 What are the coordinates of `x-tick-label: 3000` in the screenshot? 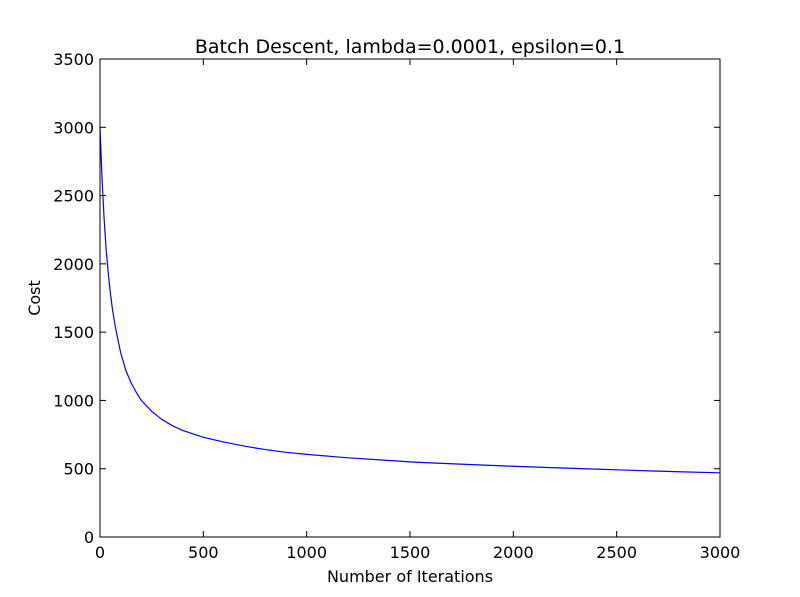 It's located at (720, 552).